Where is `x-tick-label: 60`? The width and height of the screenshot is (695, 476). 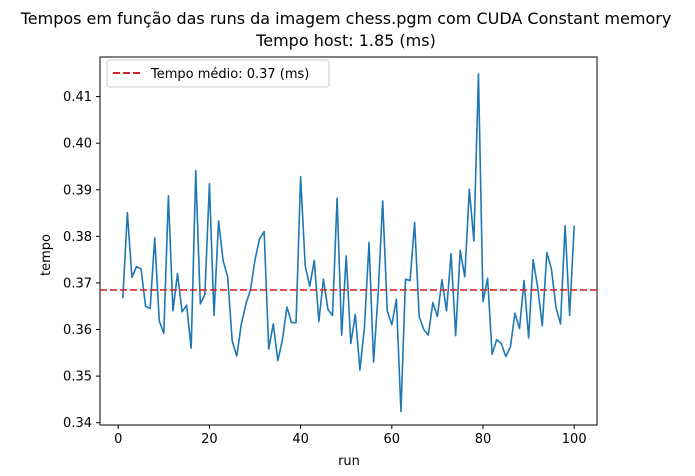 x-tick-label: 60 is located at coordinates (392, 439).